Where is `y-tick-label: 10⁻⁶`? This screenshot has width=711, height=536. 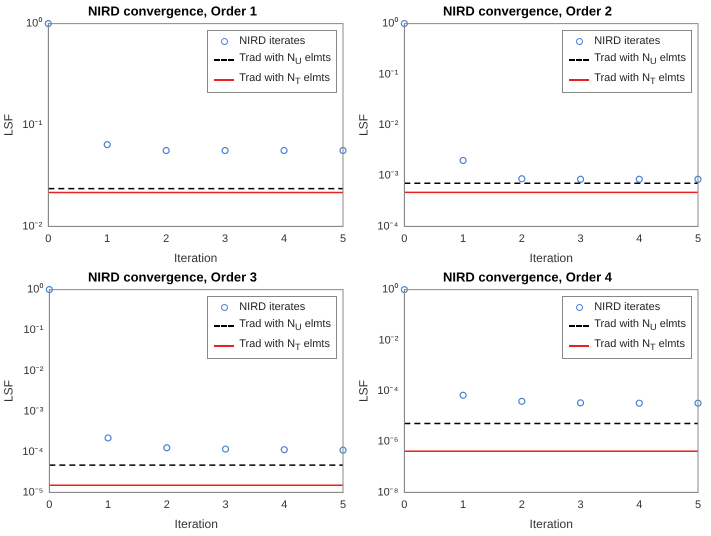
y-tick-label: 10⁻⁶ is located at coordinates (388, 442).